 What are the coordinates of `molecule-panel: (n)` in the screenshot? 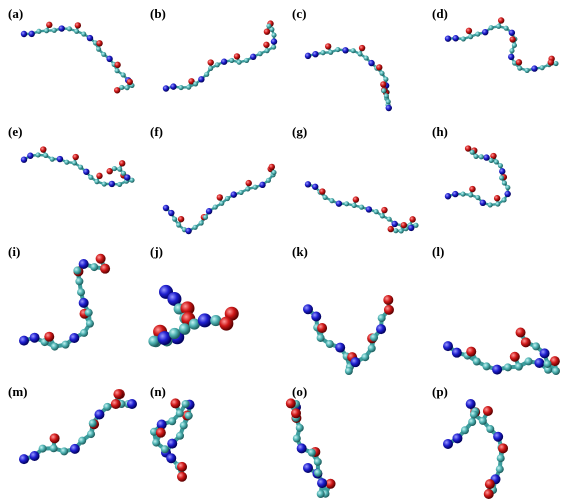 It's located at (172, 433).